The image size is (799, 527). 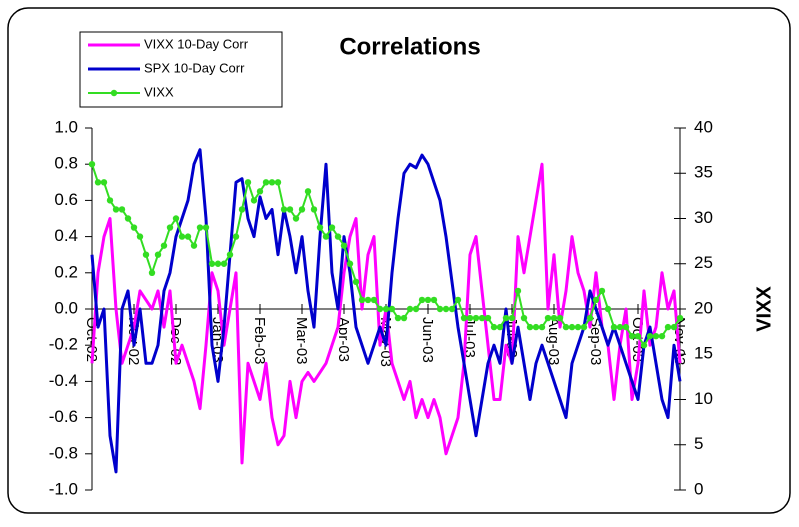 I want to click on y2-tick-label: 25, so click(x=703, y=262).